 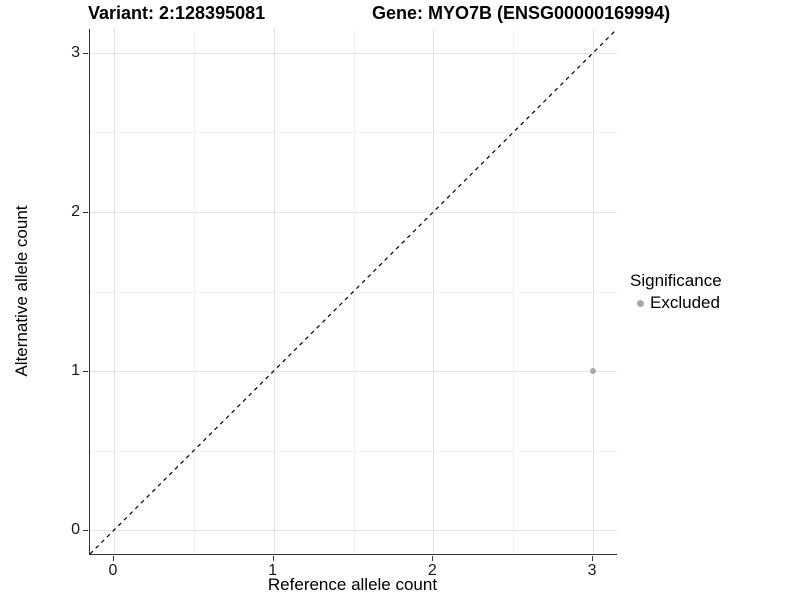 What do you see at coordinates (521, 13) in the screenshot?
I see `plot-title-gene: Gene: MYO7B (ENSG00000169994)` at bounding box center [521, 13].